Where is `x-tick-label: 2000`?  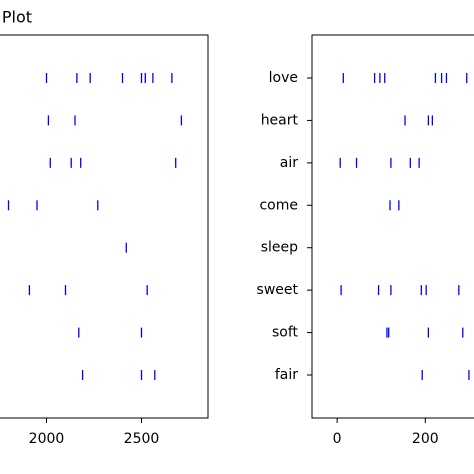
x-tick-label: 2000 is located at coordinates (47, 439).